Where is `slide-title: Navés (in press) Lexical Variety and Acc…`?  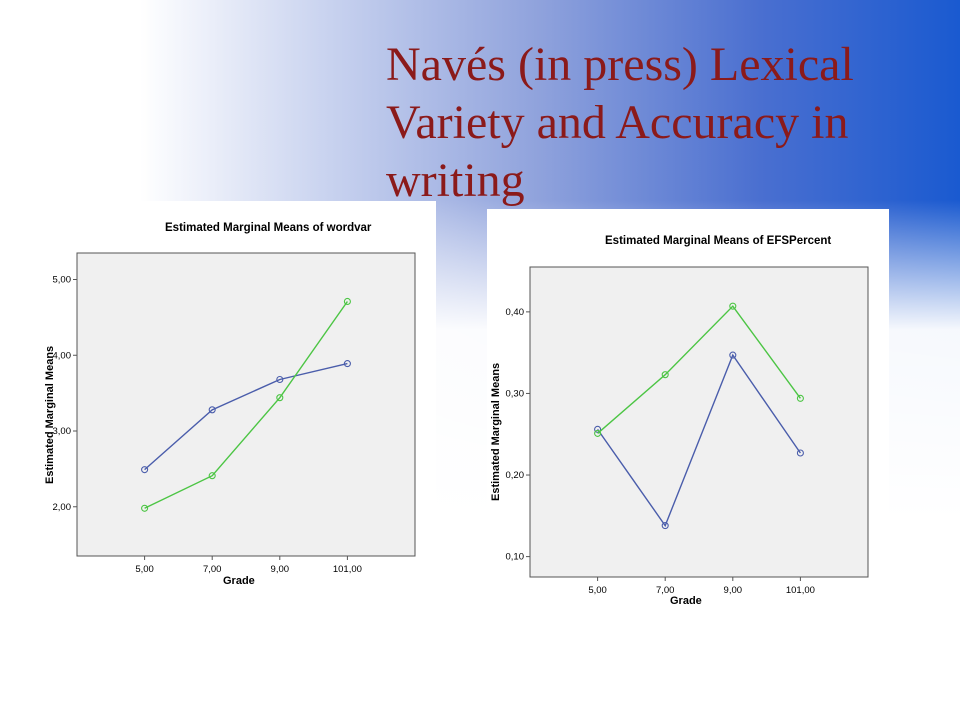
slide-title: Navés (in press) Lexical Variety and Acc… is located at coordinates (620, 122).